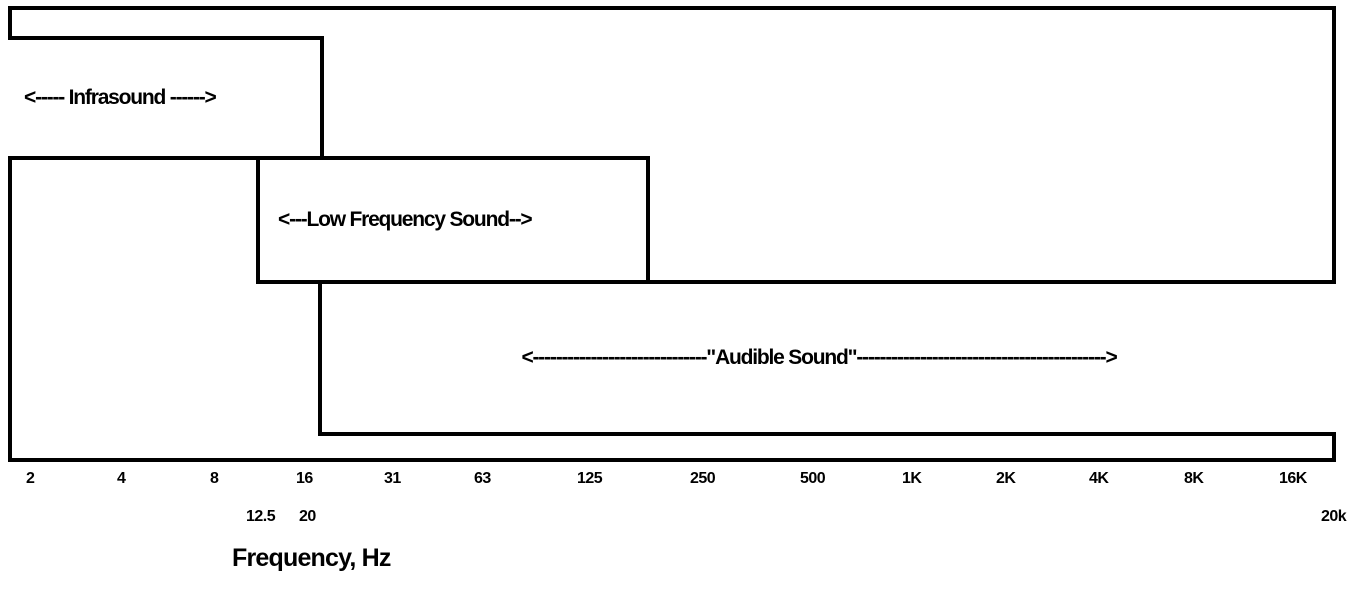 This screenshot has width=1362, height=600. What do you see at coordinates (813, 478) in the screenshot?
I see `tick-label: 500` at bounding box center [813, 478].